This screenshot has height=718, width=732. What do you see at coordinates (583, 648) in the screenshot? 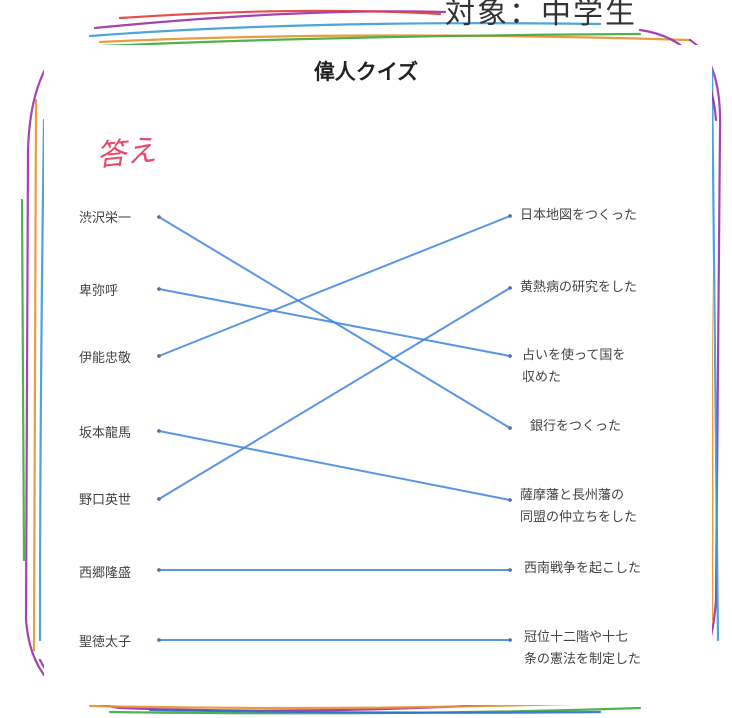
I see `achievement-label: 冠位十二階や十七 条の憲法を制定した` at bounding box center [583, 648].